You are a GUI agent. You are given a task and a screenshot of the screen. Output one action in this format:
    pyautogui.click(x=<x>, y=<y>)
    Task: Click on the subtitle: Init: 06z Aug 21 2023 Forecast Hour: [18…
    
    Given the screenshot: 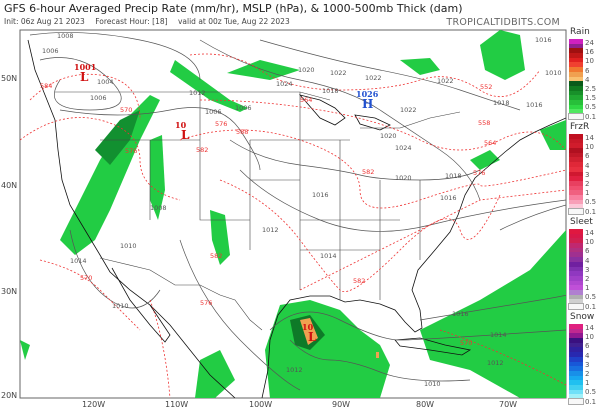 What is the action you would take?
    pyautogui.click(x=151, y=22)
    